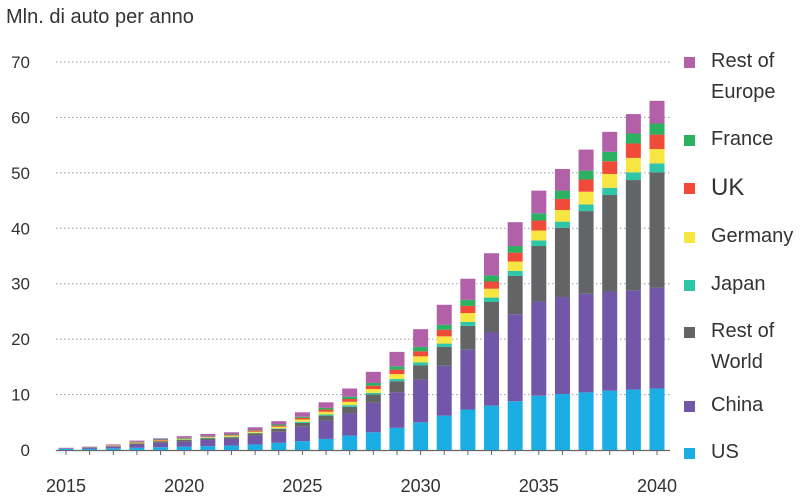 Image resolution: width=800 pixels, height=497 pixels. Describe the element at coordinates (738, 284) in the screenshot. I see `legend-label: Japan` at that location.